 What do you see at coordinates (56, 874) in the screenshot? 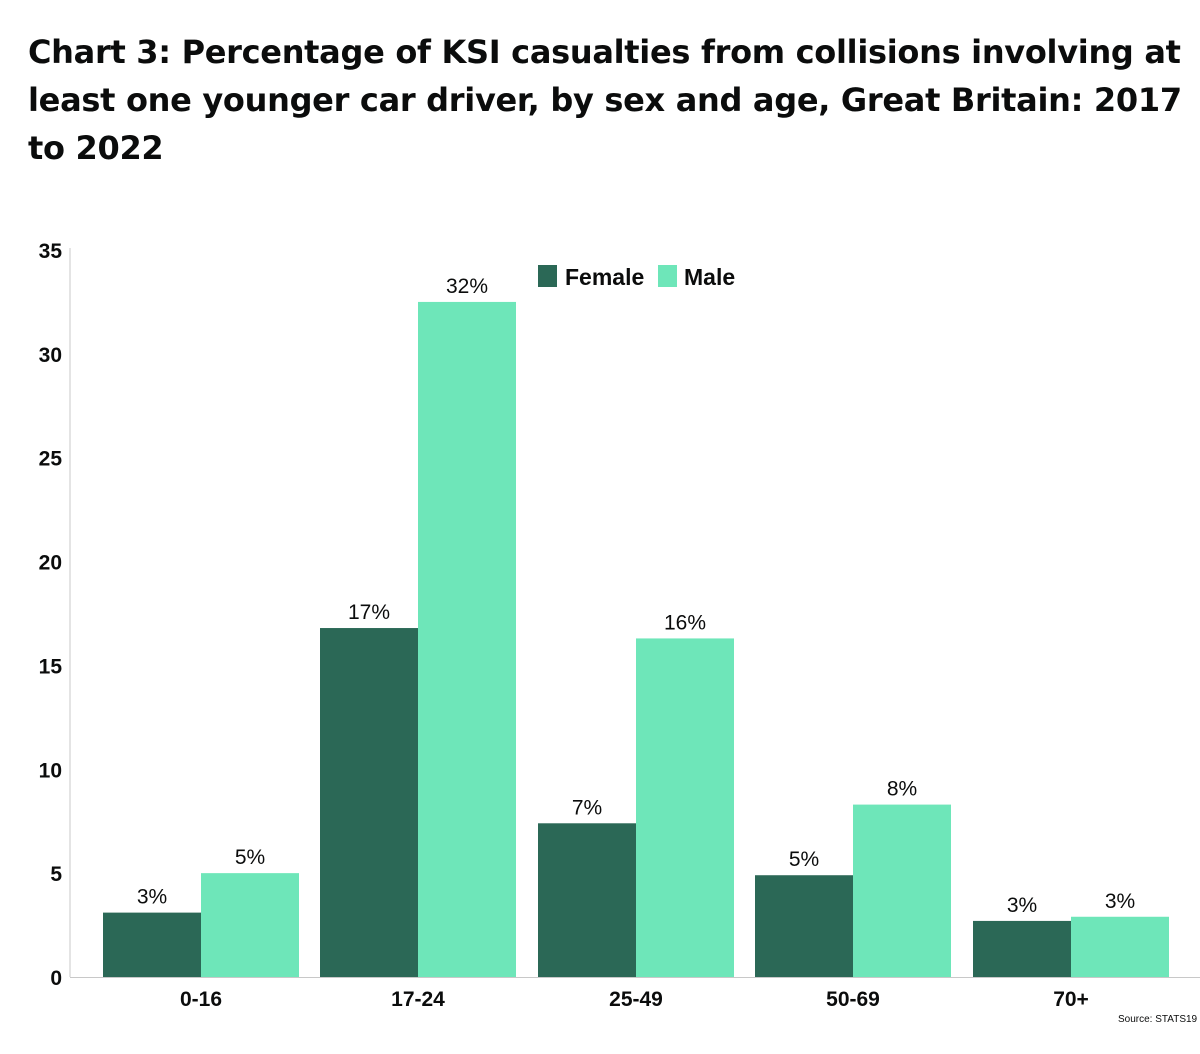
I see `y-tick-label: 5` at bounding box center [56, 874].